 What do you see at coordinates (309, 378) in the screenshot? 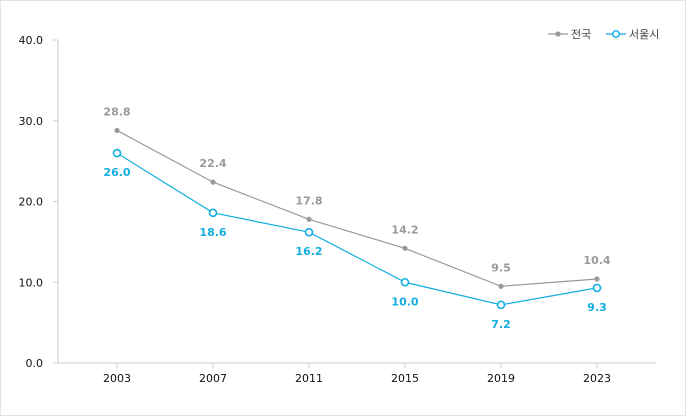
I see `x-tick-label: 2011` at bounding box center [309, 378].